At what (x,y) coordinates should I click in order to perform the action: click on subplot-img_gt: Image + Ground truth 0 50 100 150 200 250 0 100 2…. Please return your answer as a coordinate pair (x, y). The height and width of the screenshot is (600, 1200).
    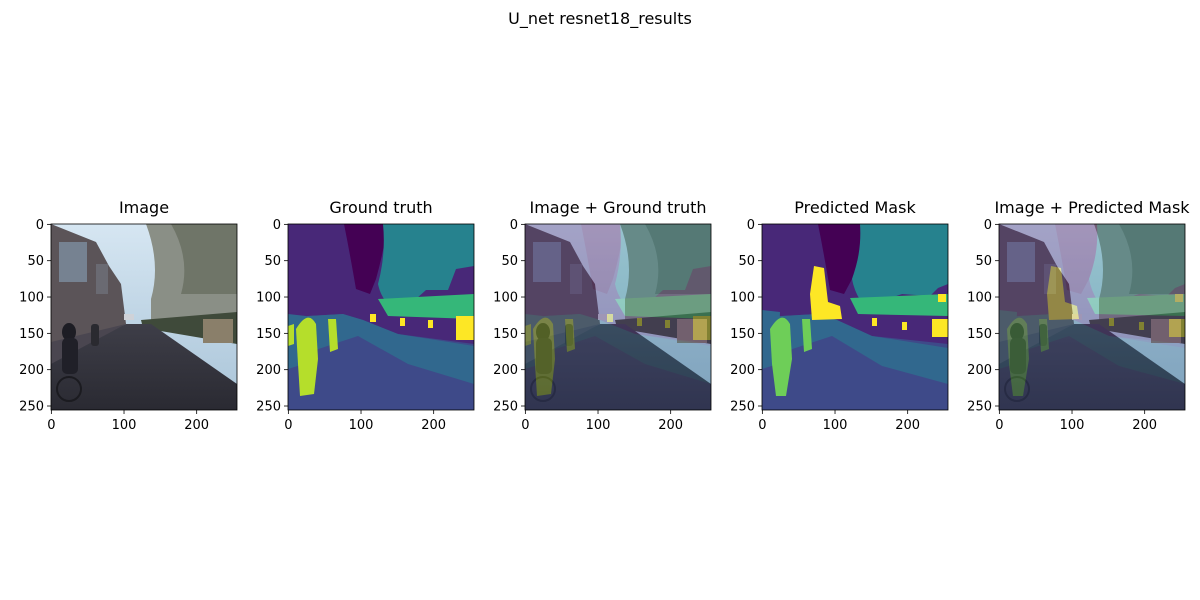
    Looking at the image, I should click on (618, 319).